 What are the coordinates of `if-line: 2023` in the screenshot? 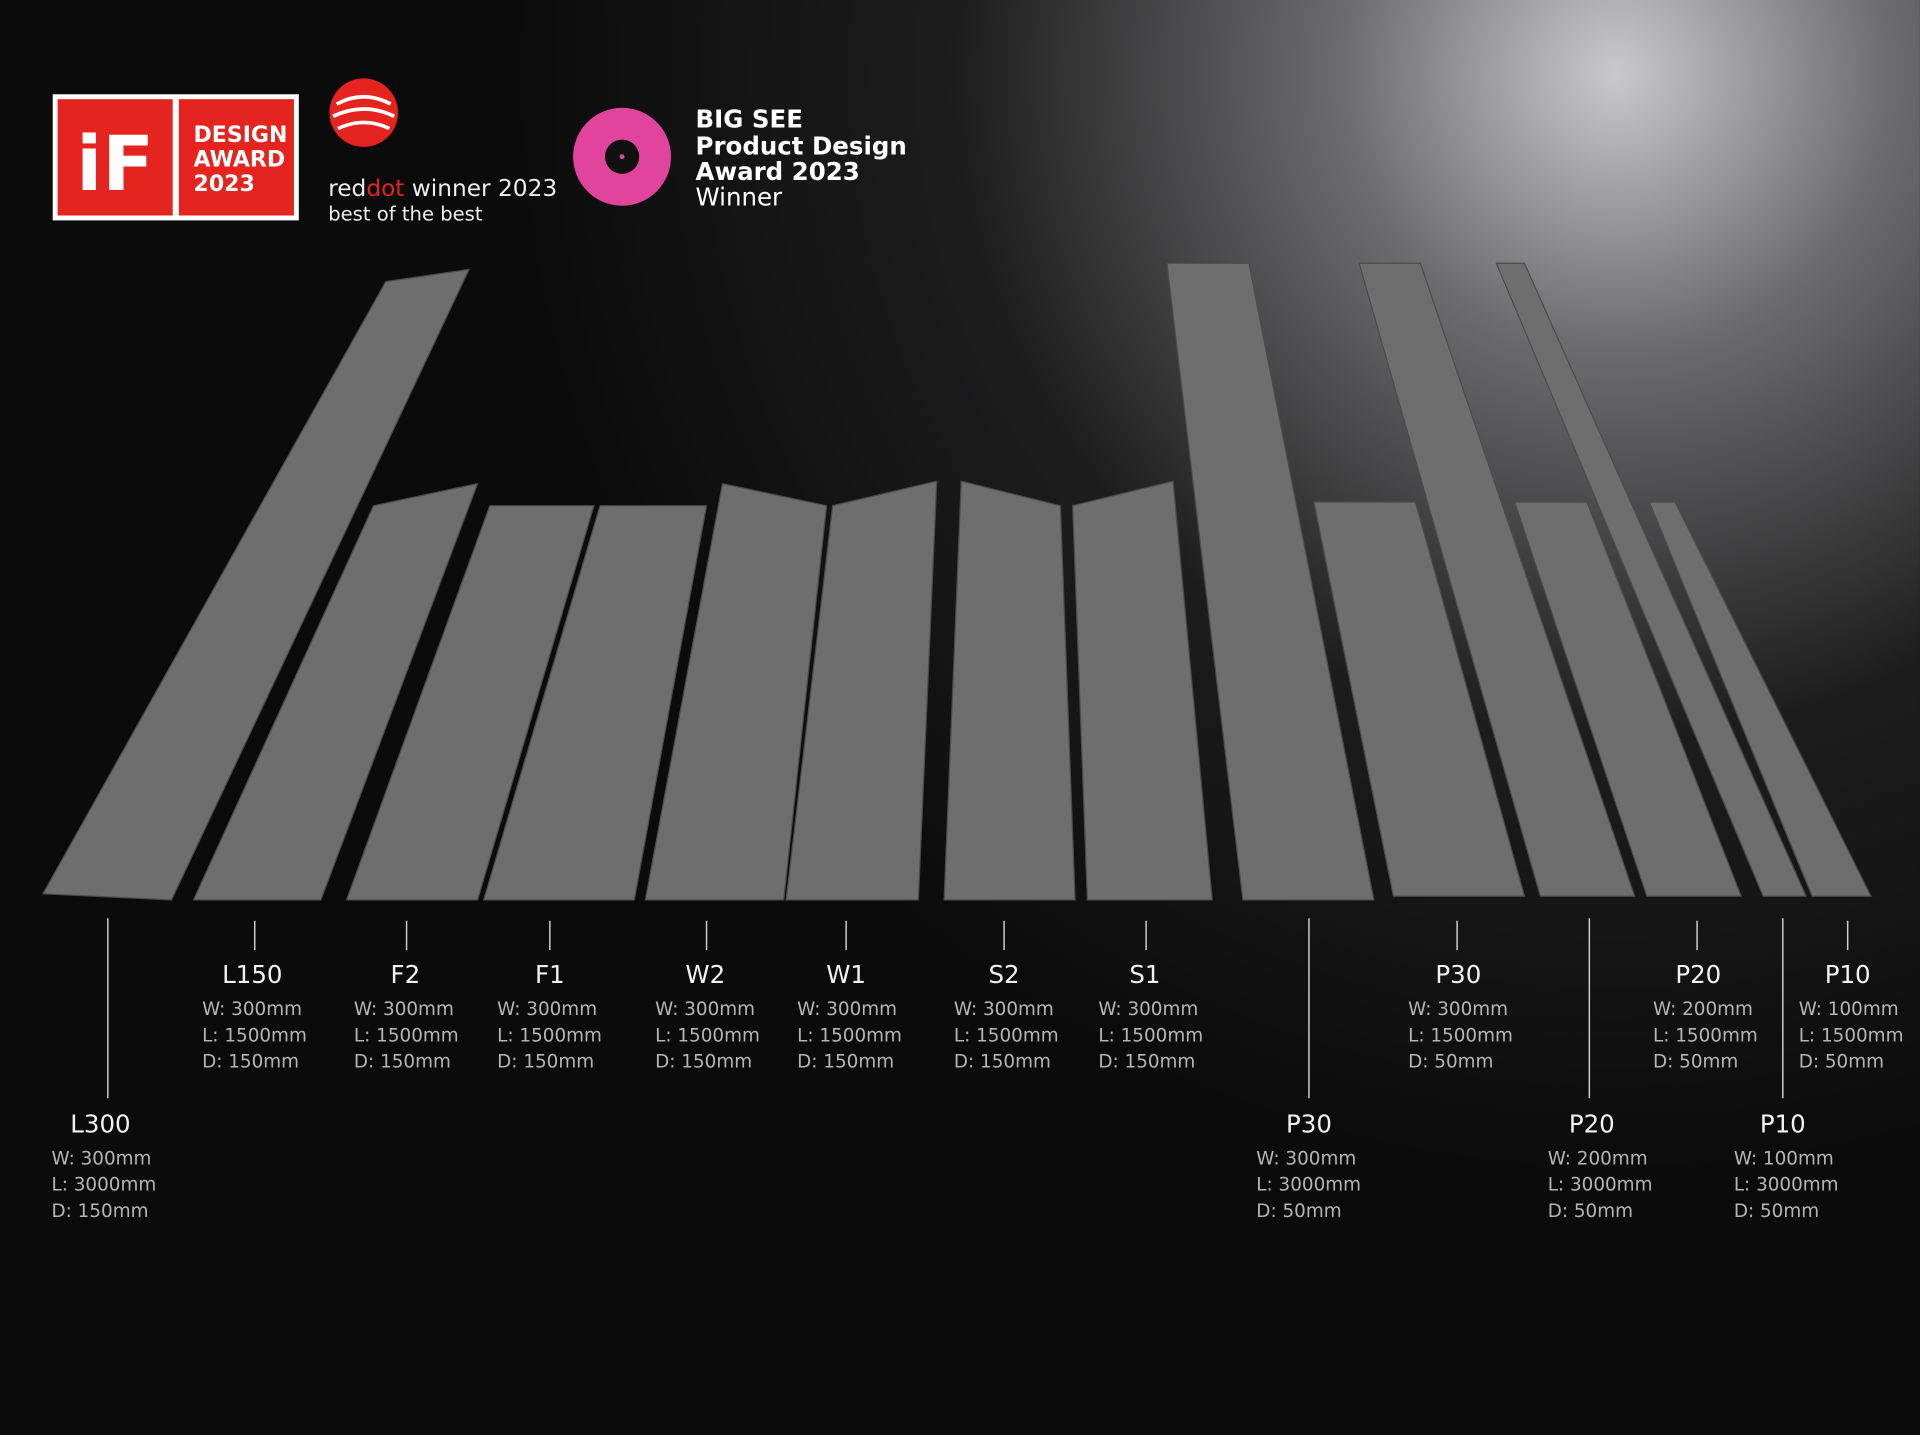 It's located at (224, 184).